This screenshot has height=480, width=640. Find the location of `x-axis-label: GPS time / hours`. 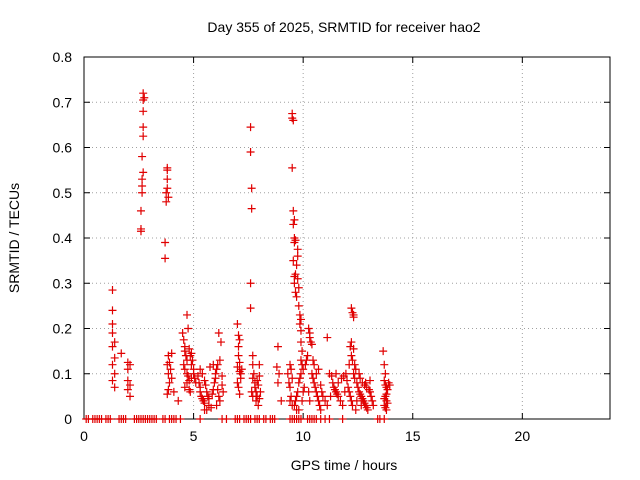

x-axis-label: GPS time / hours is located at coordinates (344, 465).